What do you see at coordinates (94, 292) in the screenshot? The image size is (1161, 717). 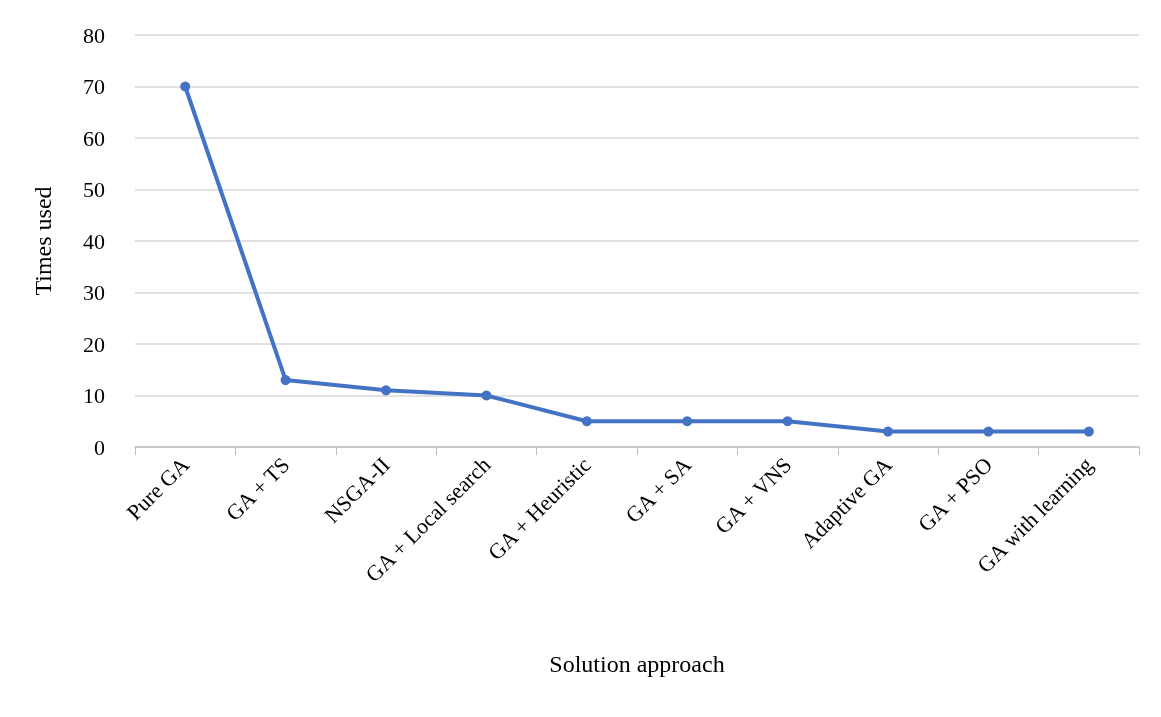 I see `y-tick-label: 30` at bounding box center [94, 292].